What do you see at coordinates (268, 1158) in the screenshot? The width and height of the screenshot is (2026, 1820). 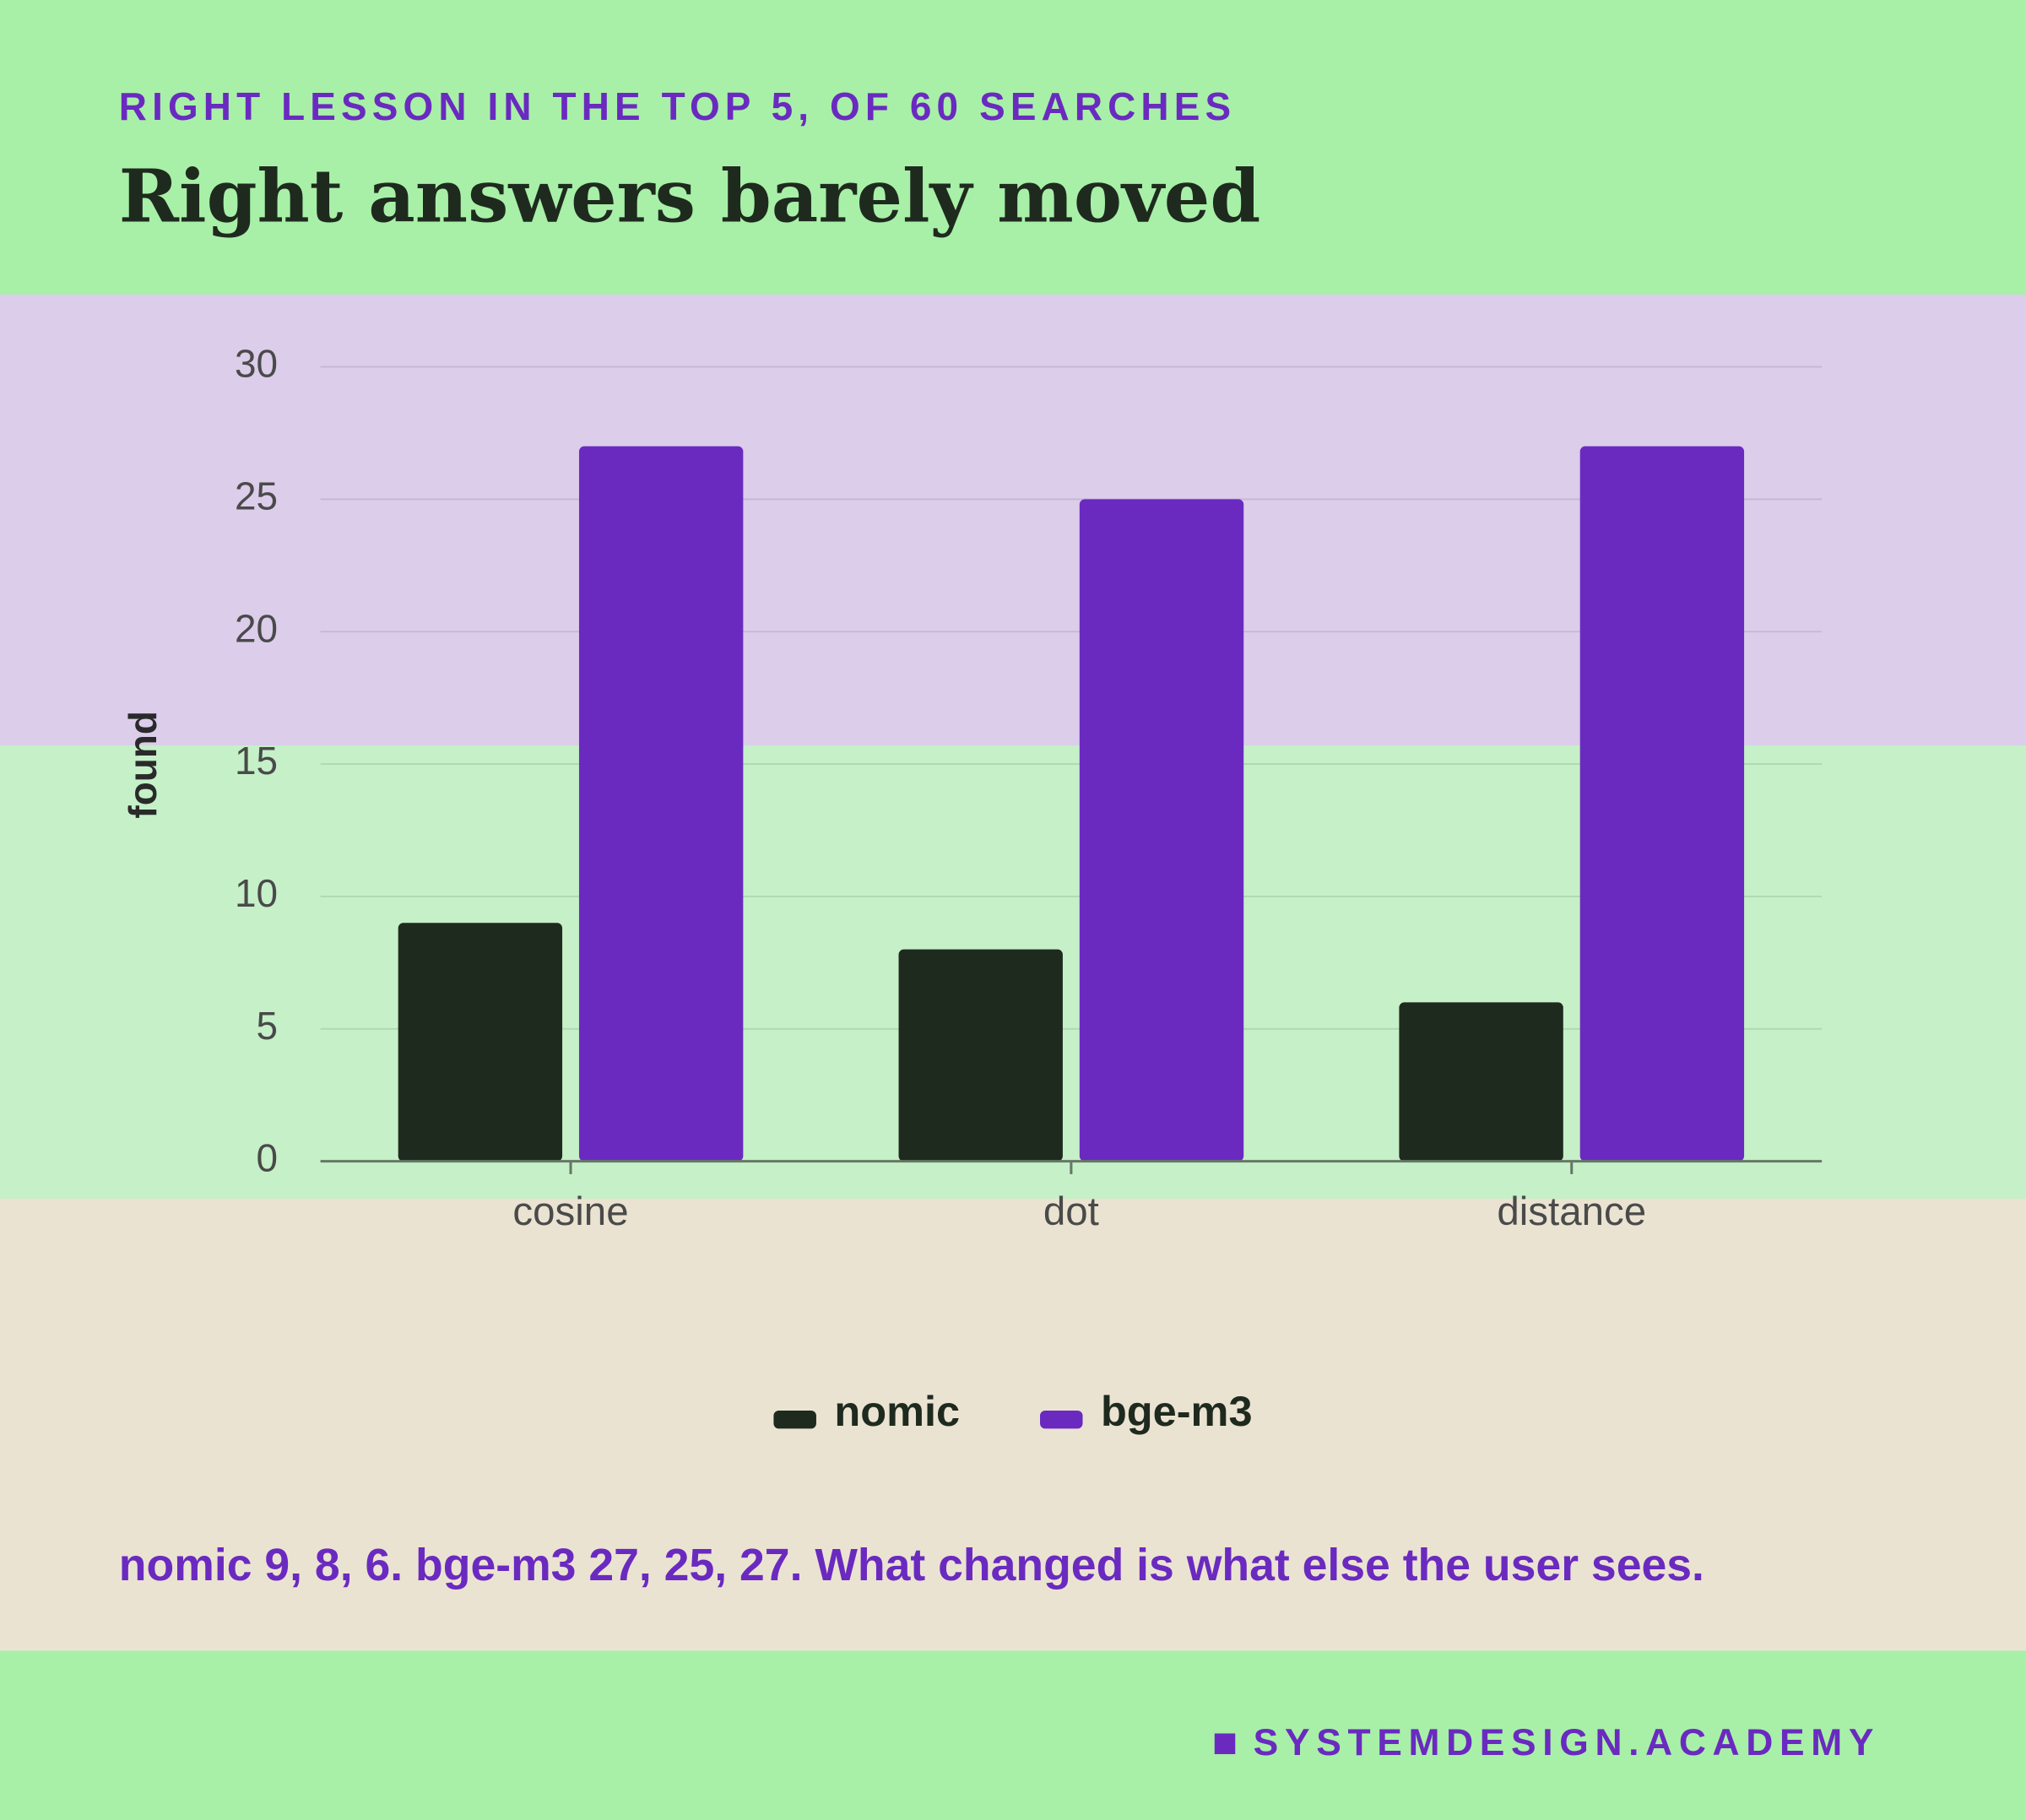 I see `y-tick-label: 0` at bounding box center [268, 1158].